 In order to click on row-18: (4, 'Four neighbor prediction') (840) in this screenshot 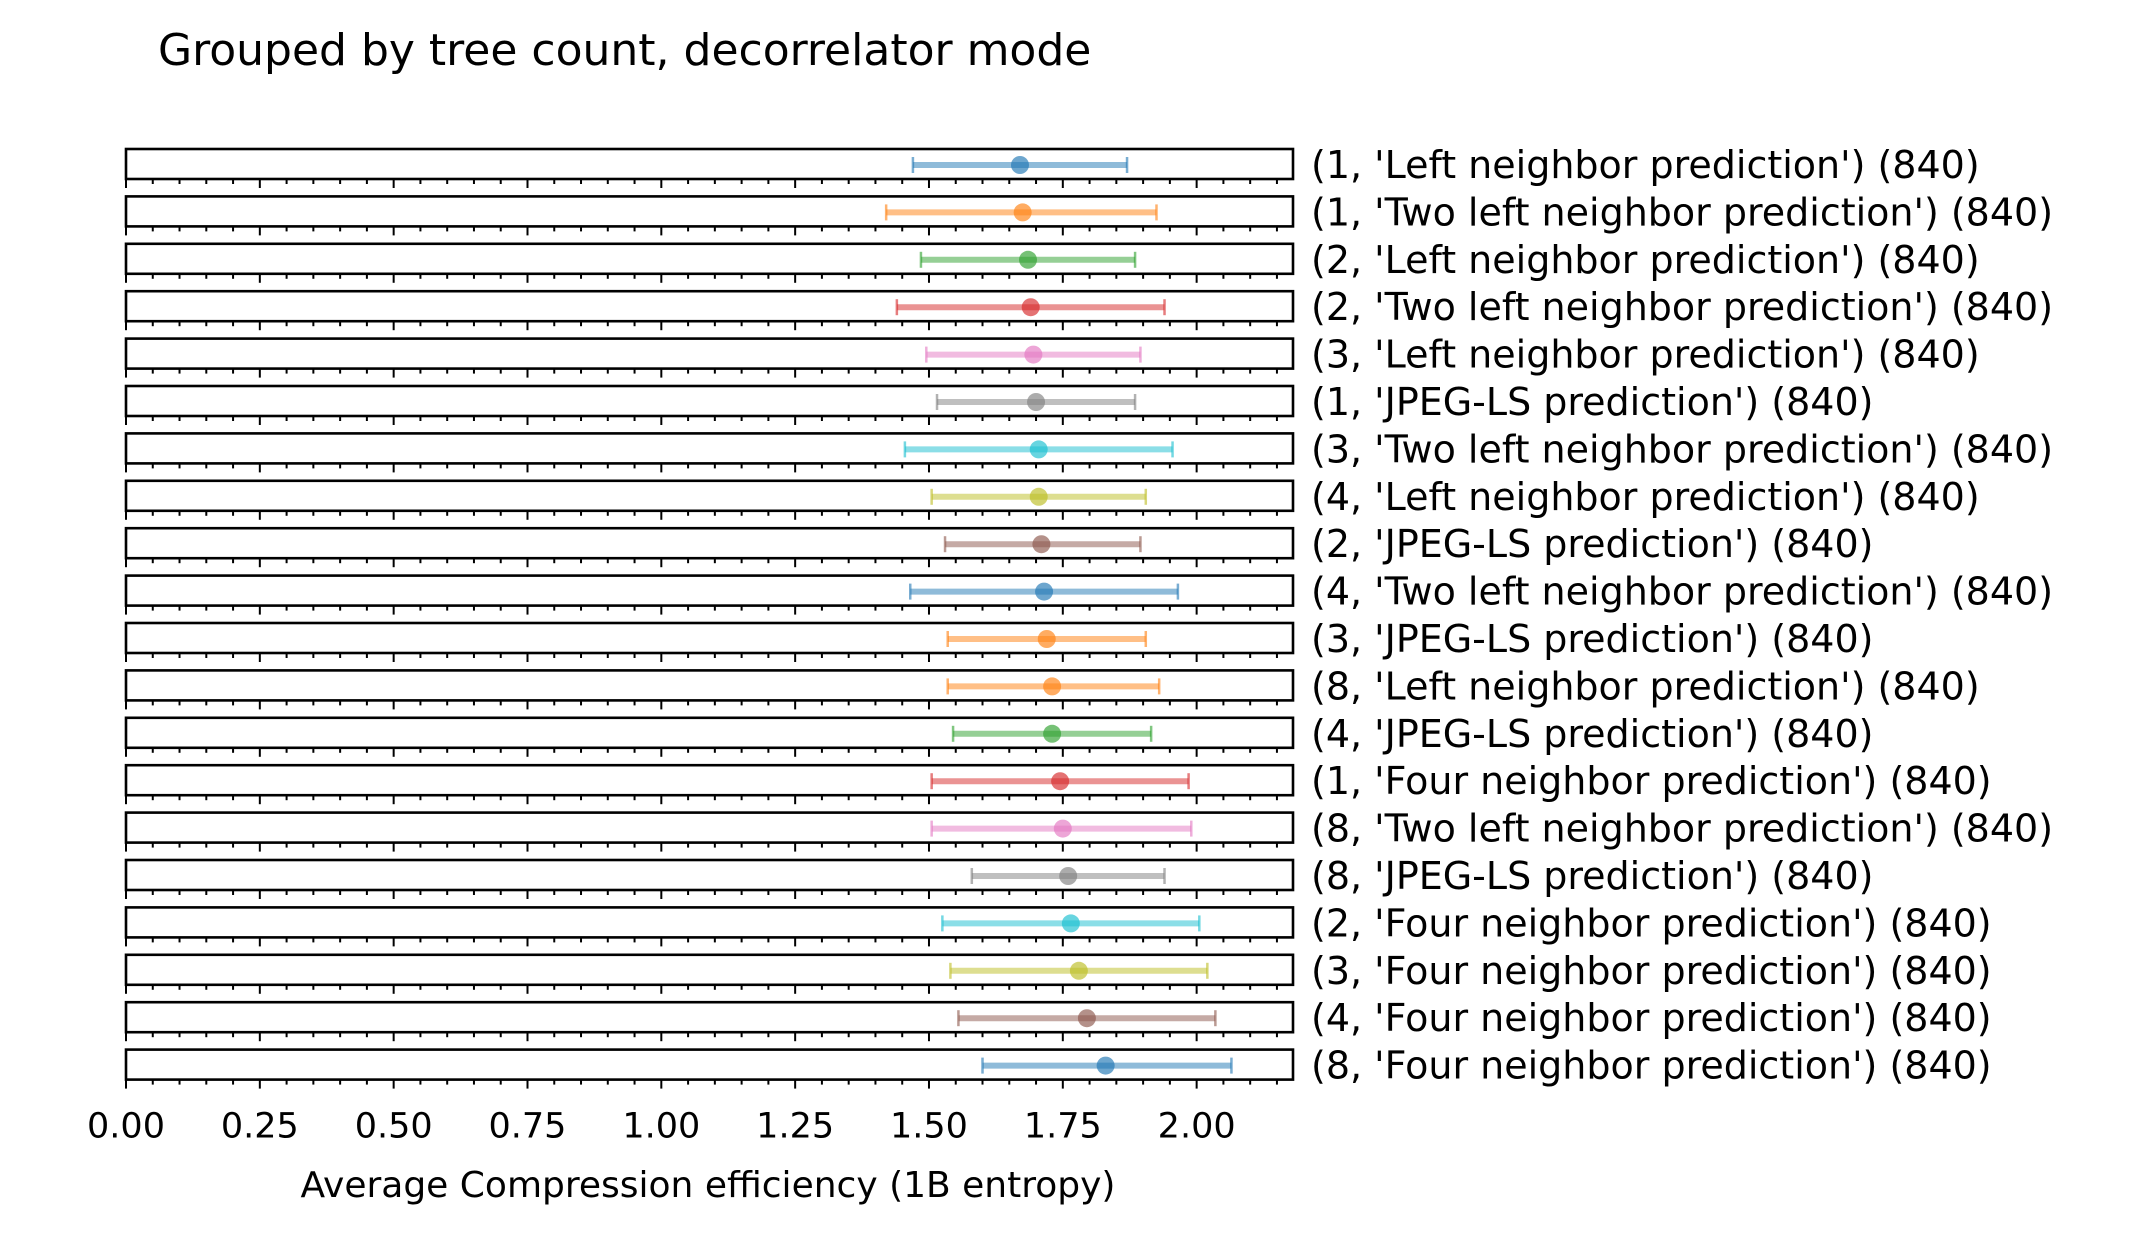, I will do `click(1058, 1019)`.